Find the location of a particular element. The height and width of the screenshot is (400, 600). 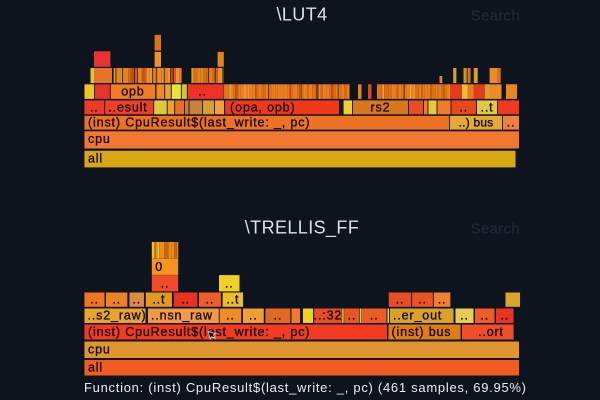

svg-text: (opa, opb) is located at coordinates (262, 107).